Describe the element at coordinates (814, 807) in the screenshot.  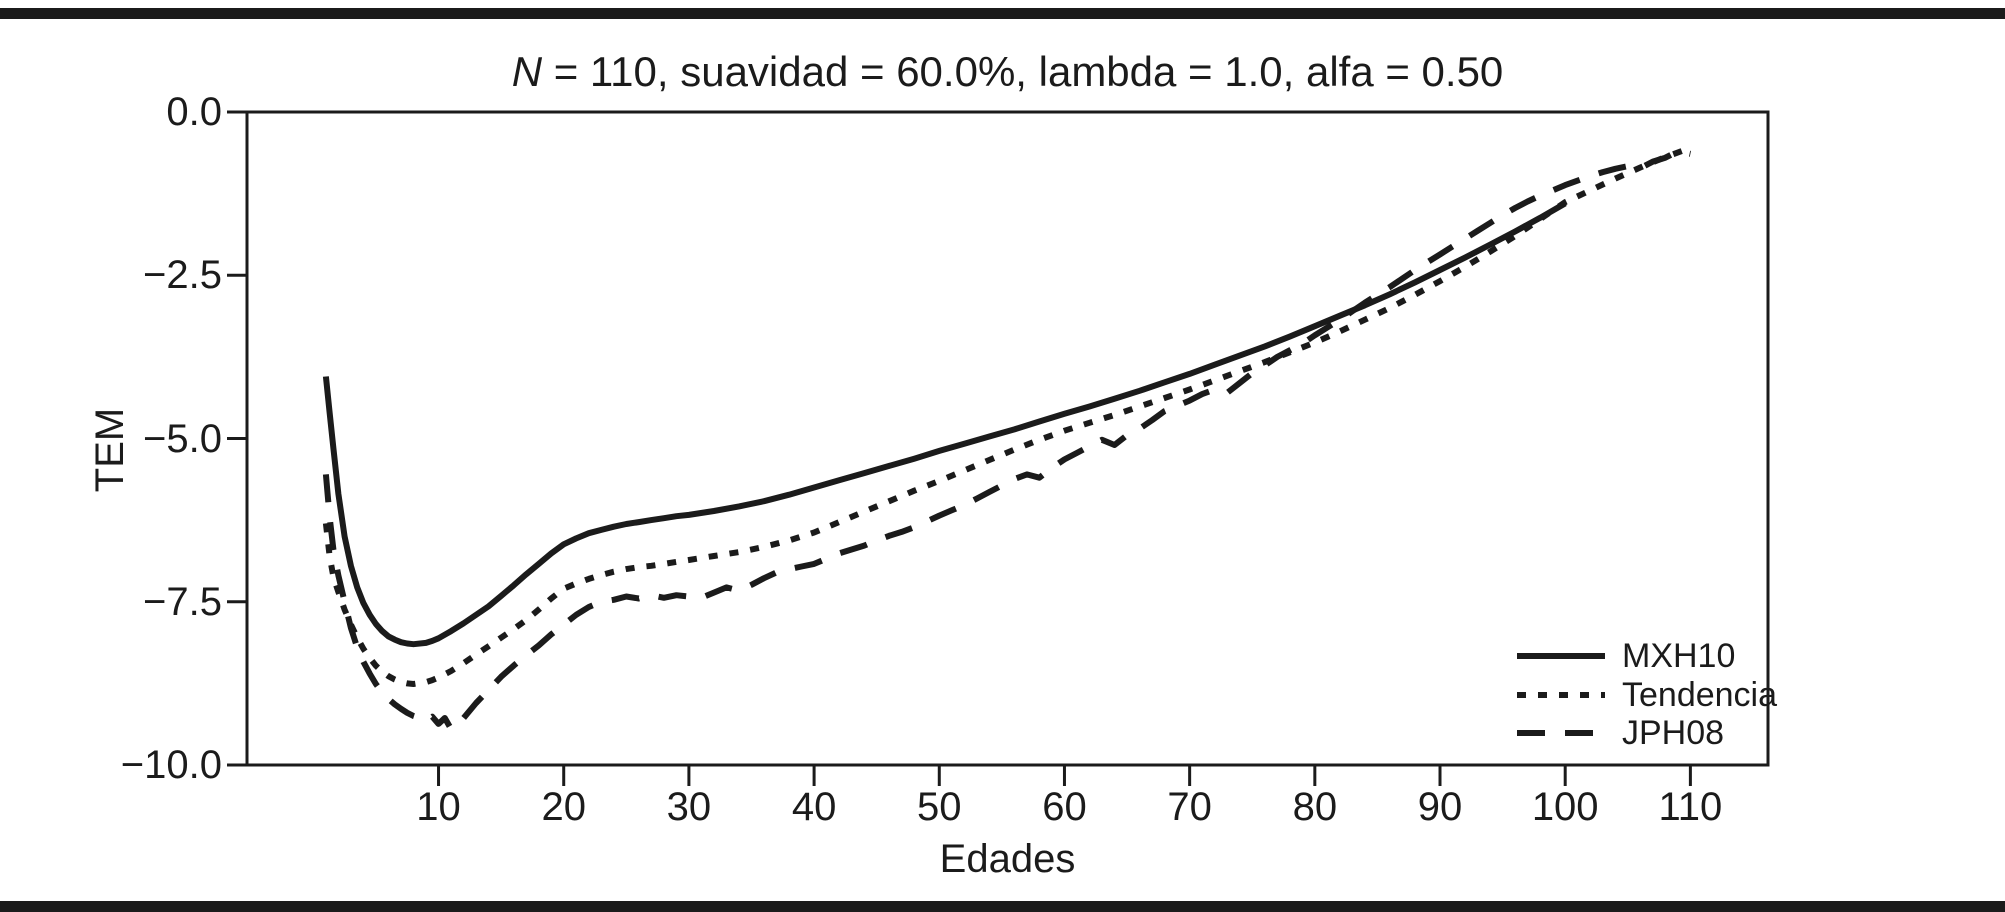
I see `x-tick-label-40: 40` at that location.